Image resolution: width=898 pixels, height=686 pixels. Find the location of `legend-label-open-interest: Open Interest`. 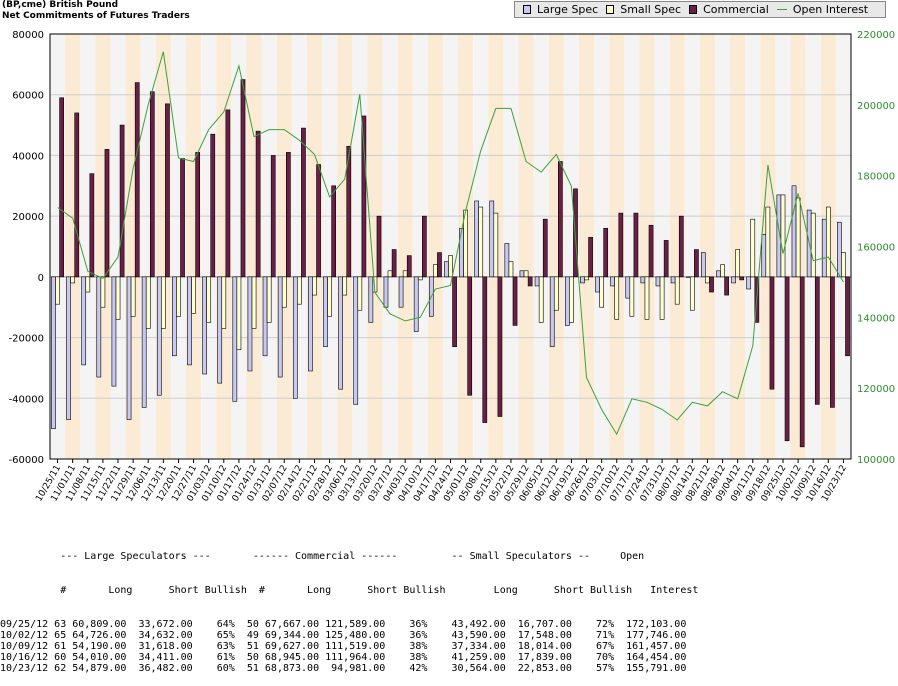

legend-label-open-interest: Open Interest is located at coordinates (830, 9).